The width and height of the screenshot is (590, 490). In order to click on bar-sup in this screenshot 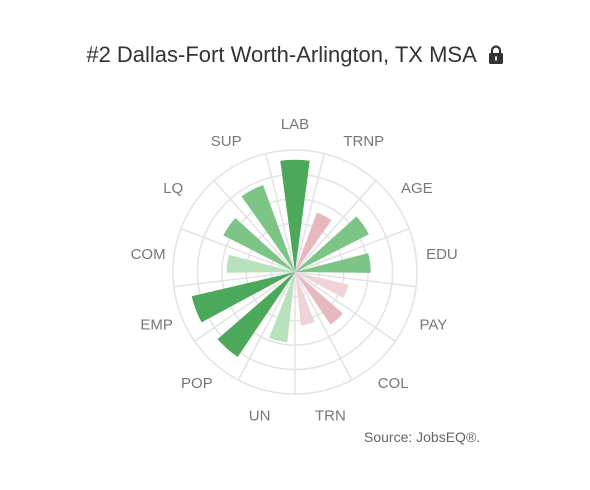, I will do `click(268, 228)`.